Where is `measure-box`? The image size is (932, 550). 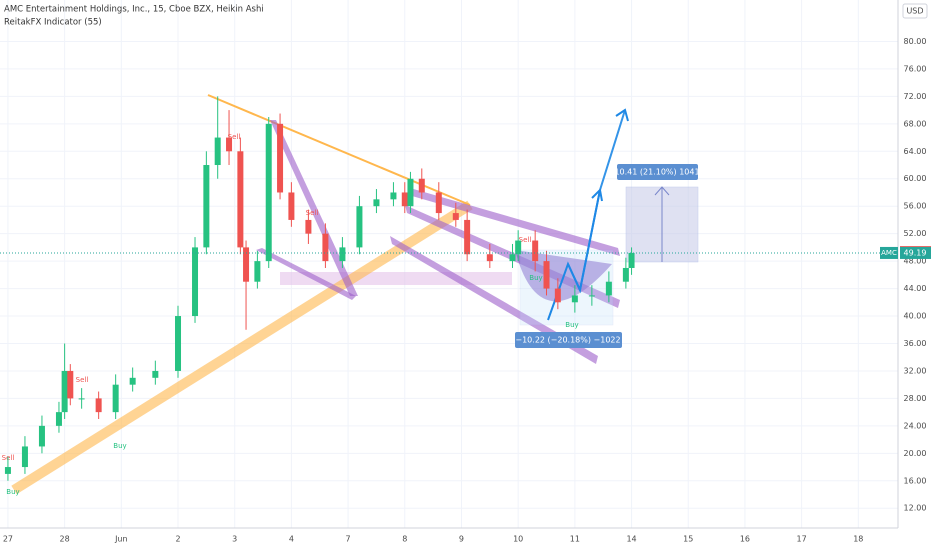
measure-box is located at coordinates (566, 287).